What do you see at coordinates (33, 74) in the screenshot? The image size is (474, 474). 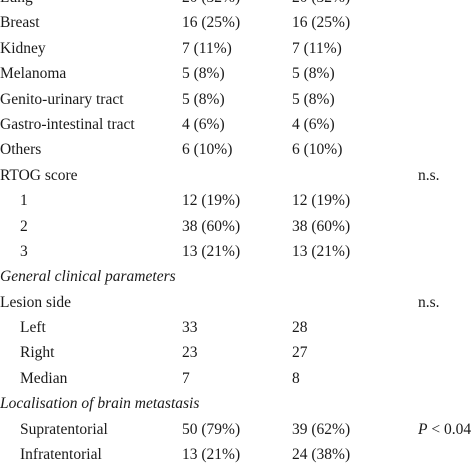 I see `row-label: Melanoma` at bounding box center [33, 74].